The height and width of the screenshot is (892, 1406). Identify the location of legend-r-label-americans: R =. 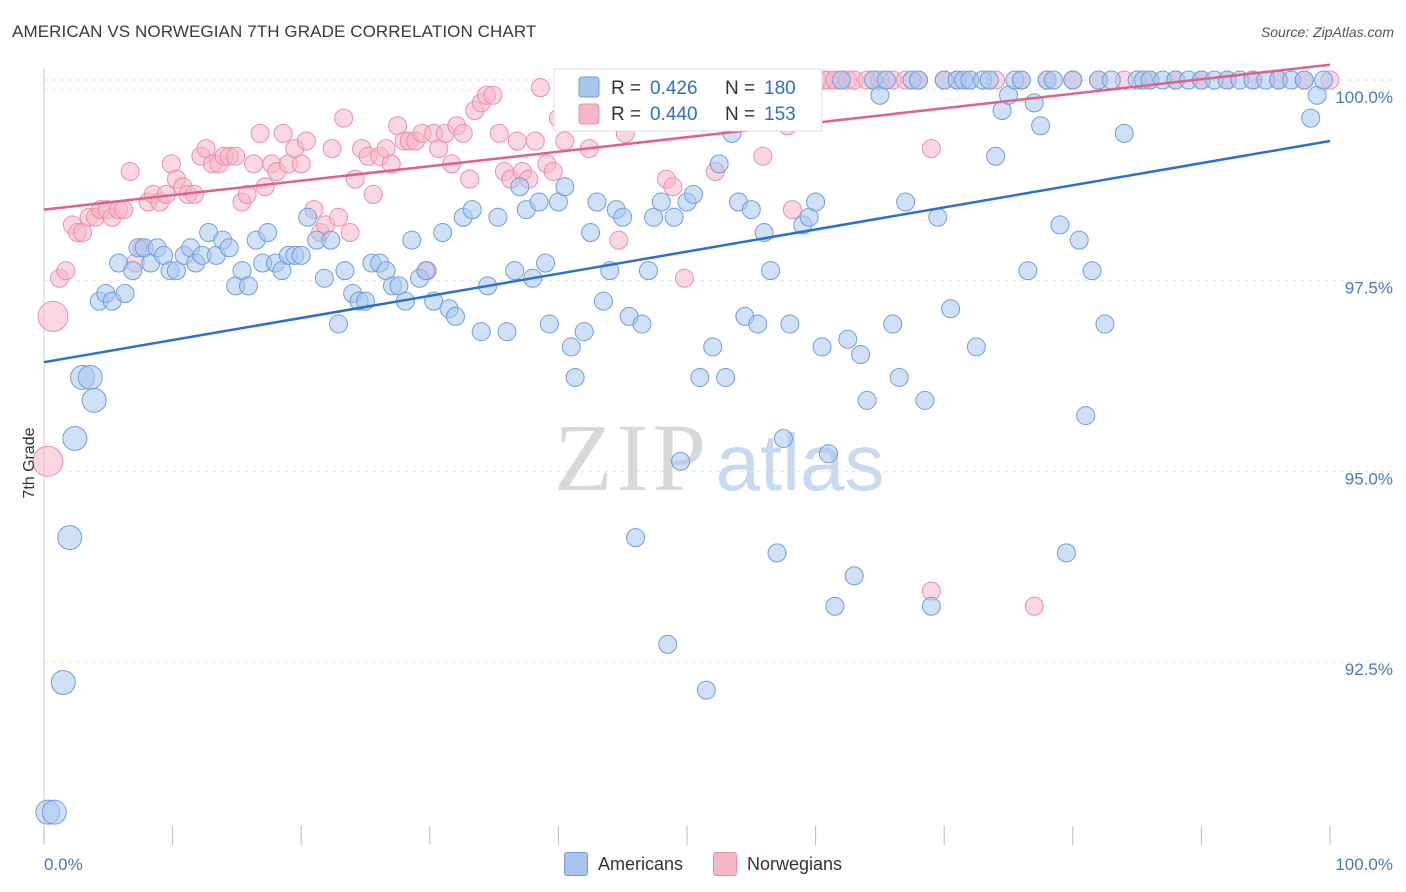
(626, 88).